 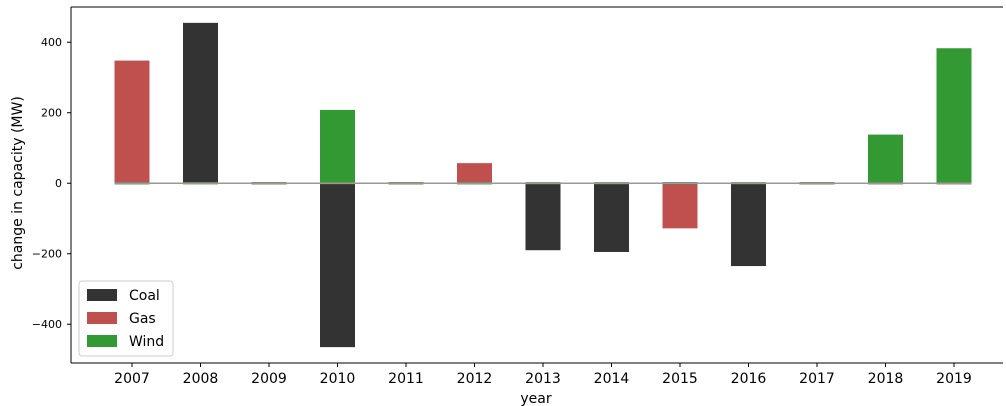 I want to click on bar-gas-2012, so click(x=474, y=173).